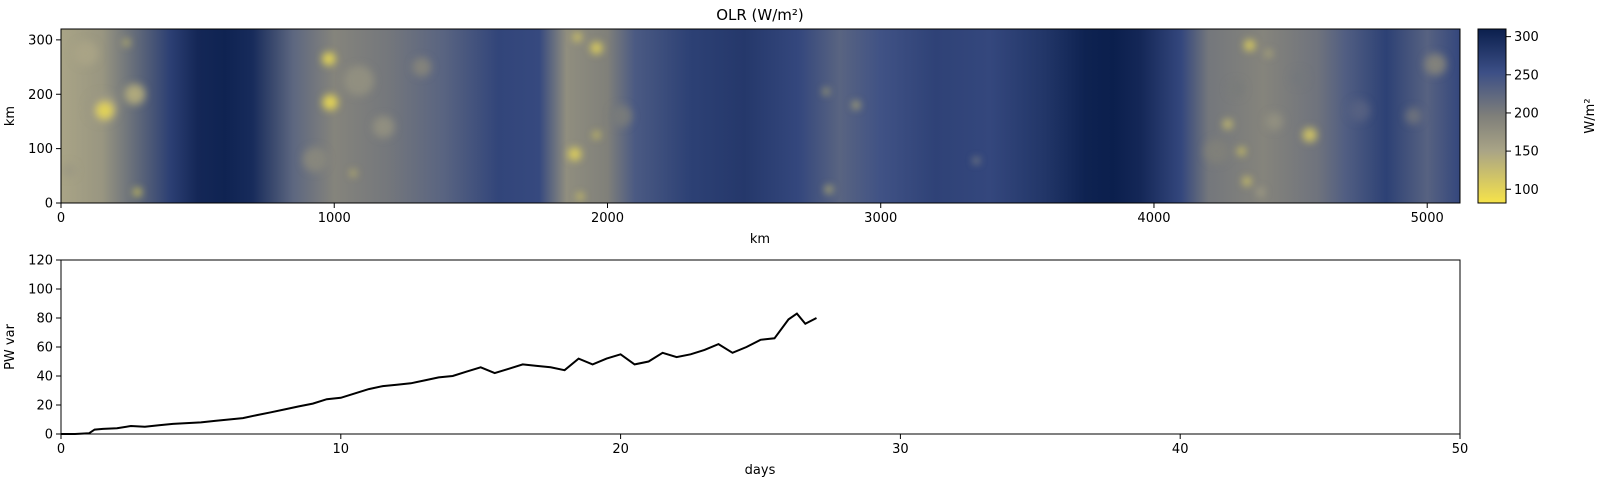  I want to click on x-tick-label: 3000, so click(880, 218).